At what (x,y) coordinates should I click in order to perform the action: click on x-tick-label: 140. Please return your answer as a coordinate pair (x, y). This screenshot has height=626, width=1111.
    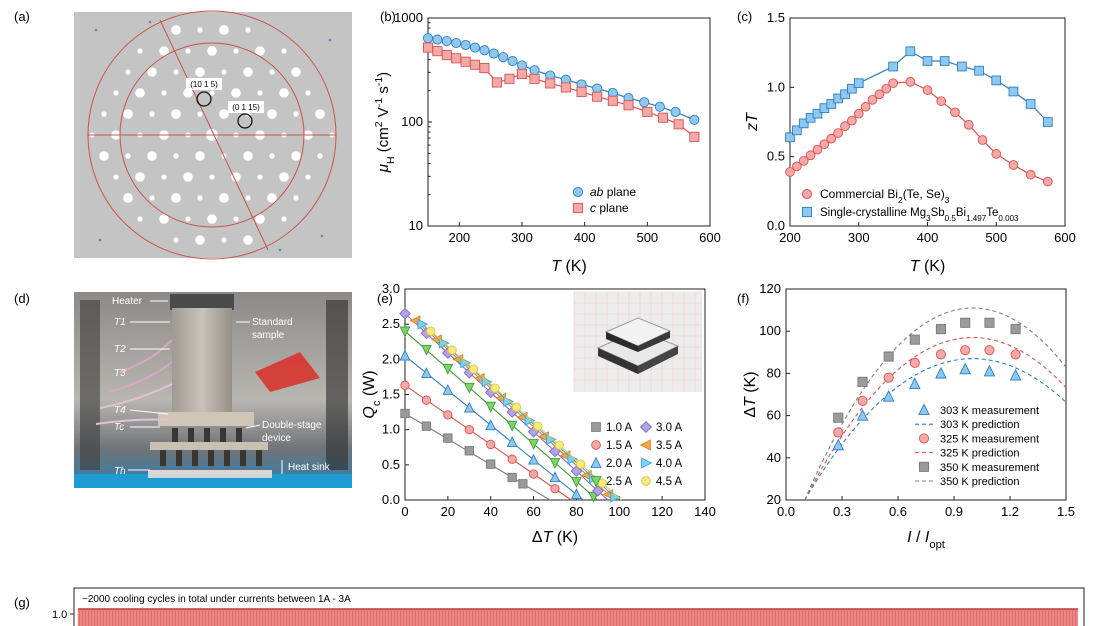
    Looking at the image, I should click on (705, 511).